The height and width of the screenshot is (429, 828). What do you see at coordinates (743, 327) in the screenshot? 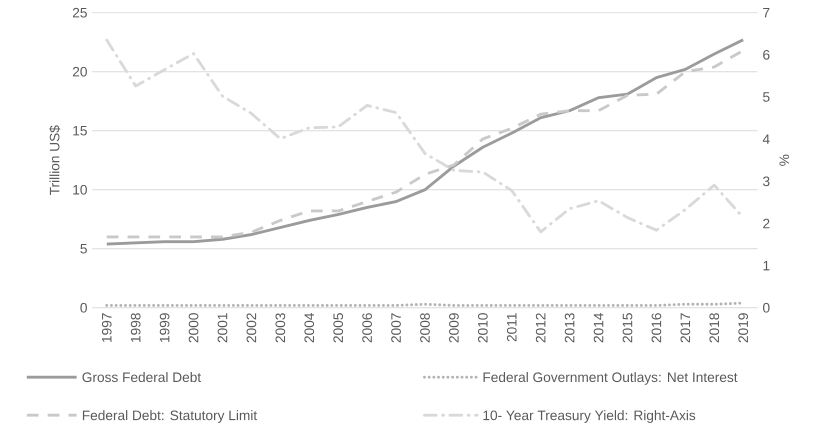
I see `x-tick-label: 2019` at bounding box center [743, 327].